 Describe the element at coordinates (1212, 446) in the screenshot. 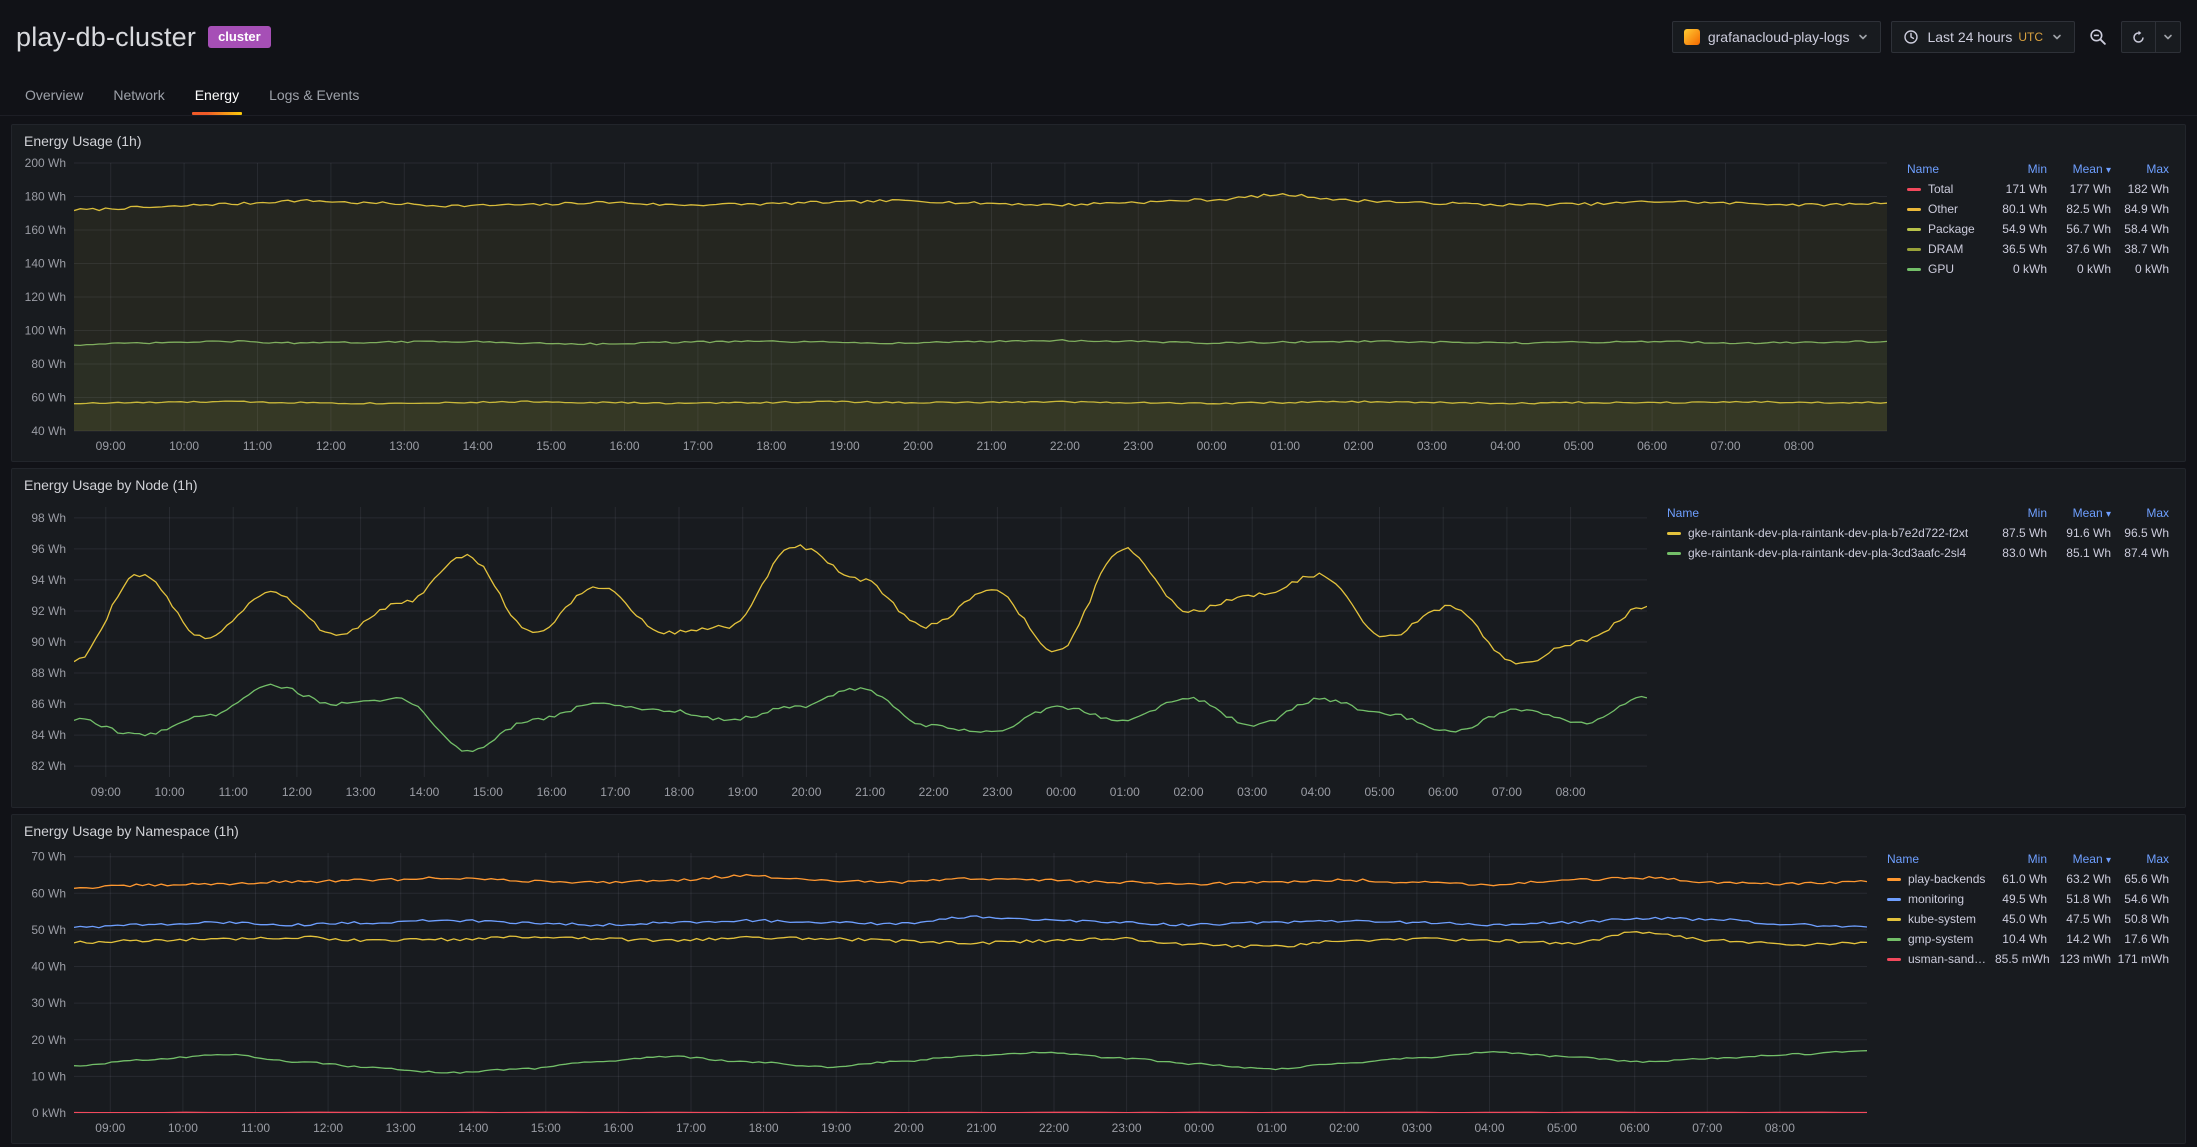

I see `x-tick-label: 00:00` at that location.